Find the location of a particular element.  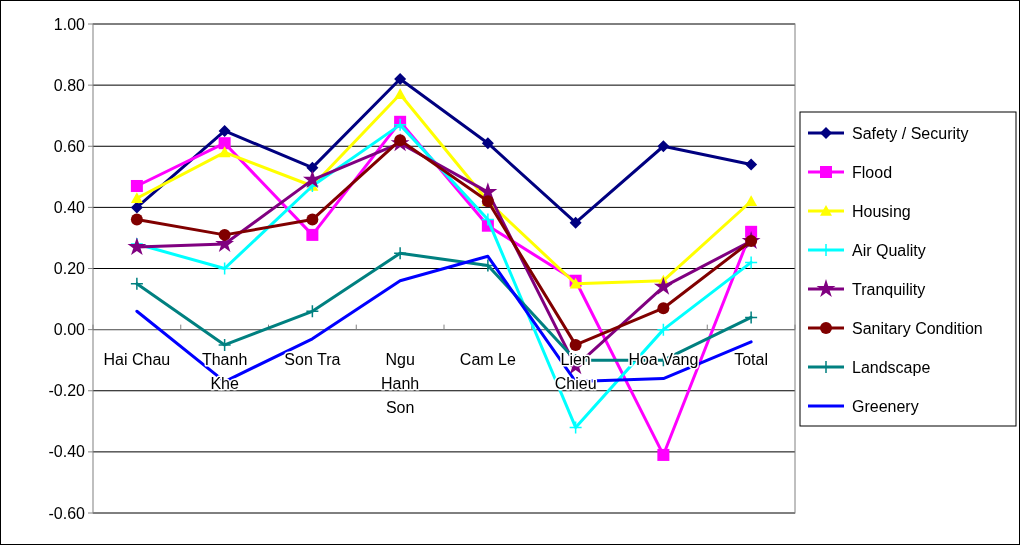

legend-label: Safety / Security is located at coordinates (910, 133).